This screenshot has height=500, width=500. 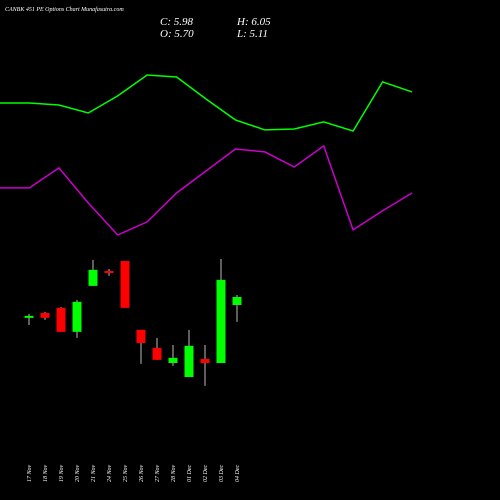 I want to click on stat-low: L: 5.11, so click(x=252, y=34).